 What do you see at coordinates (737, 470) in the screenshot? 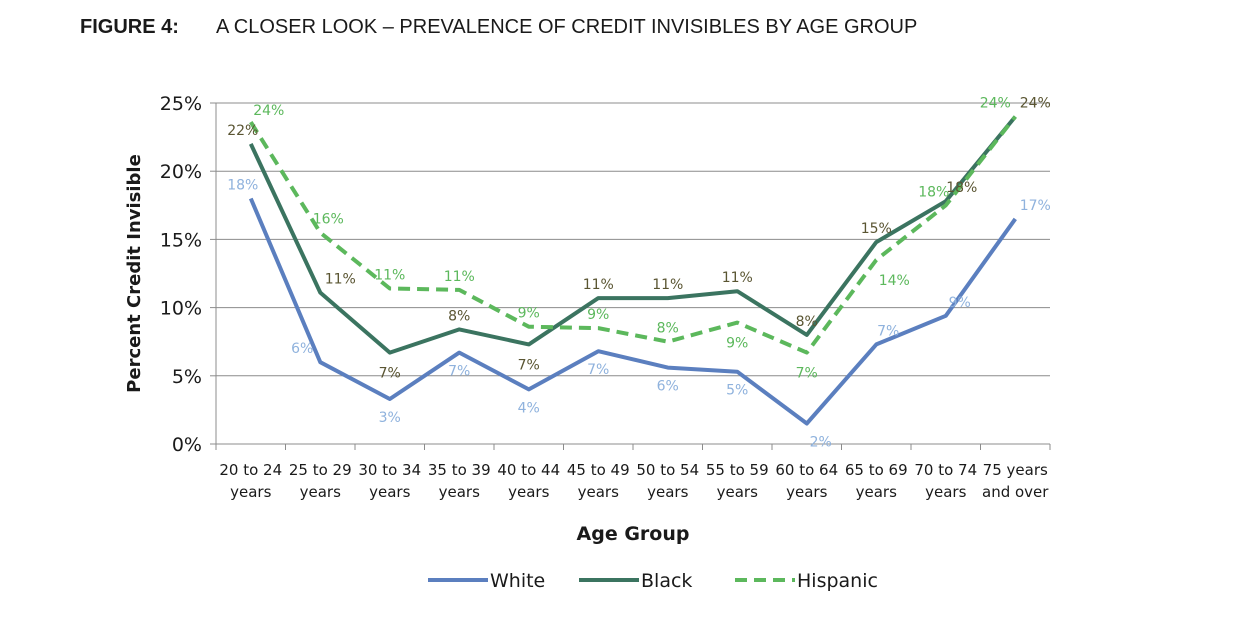
I see `x-tick-label: 55 to 59` at bounding box center [737, 470].